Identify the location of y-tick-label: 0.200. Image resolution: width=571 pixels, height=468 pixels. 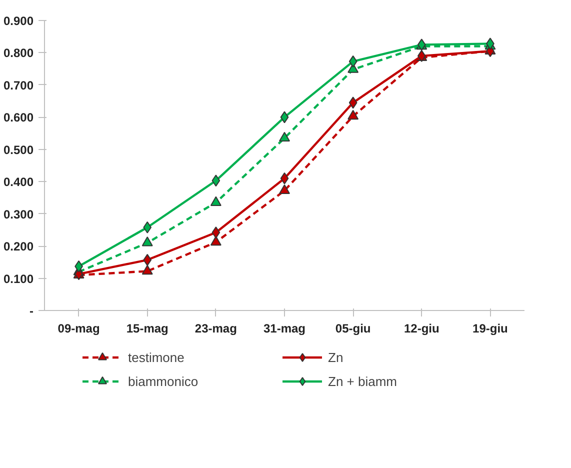
(18, 247).